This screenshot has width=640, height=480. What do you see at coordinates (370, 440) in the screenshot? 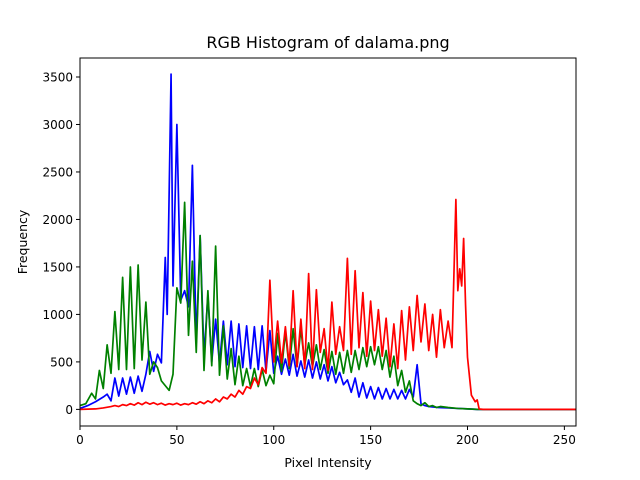
I see `x-tick-label: 150` at bounding box center [370, 440].